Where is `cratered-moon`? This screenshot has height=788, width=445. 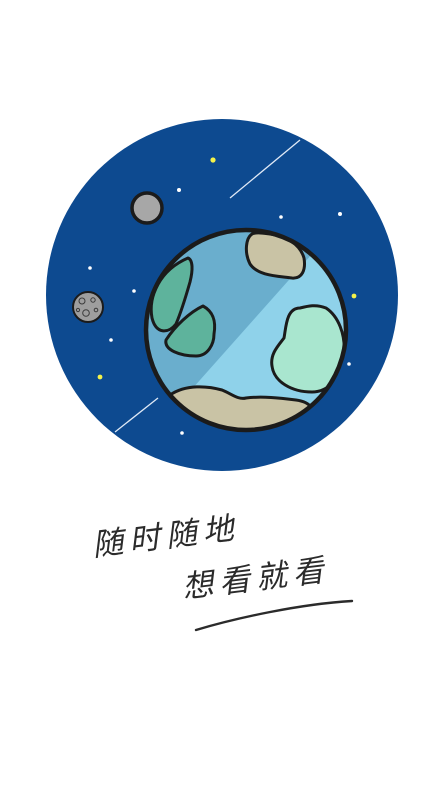 cratered-moon is located at coordinates (88, 307).